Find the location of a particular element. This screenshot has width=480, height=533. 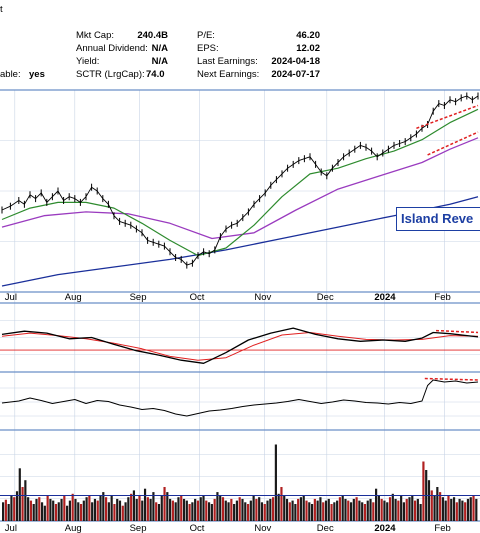

pe-value: 46.20 is located at coordinates (308, 35).